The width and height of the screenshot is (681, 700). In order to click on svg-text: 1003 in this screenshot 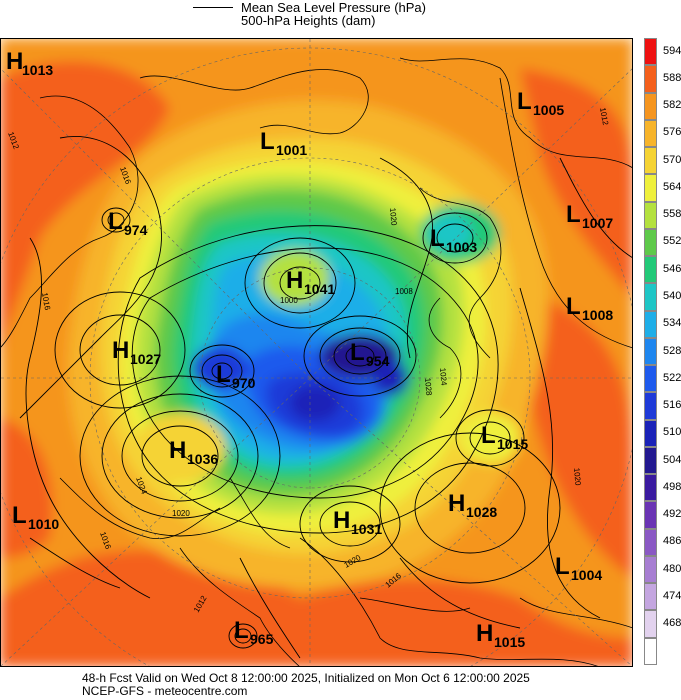, I will do `click(461, 247)`.